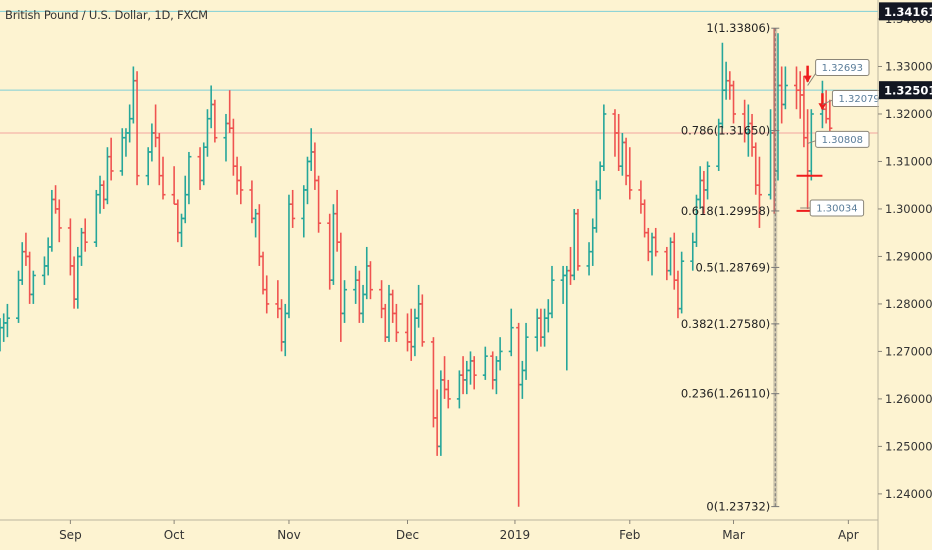 The height and width of the screenshot is (550, 932). Describe the element at coordinates (908, 494) in the screenshot. I see `price-tick-label: 1.24000` at that location.